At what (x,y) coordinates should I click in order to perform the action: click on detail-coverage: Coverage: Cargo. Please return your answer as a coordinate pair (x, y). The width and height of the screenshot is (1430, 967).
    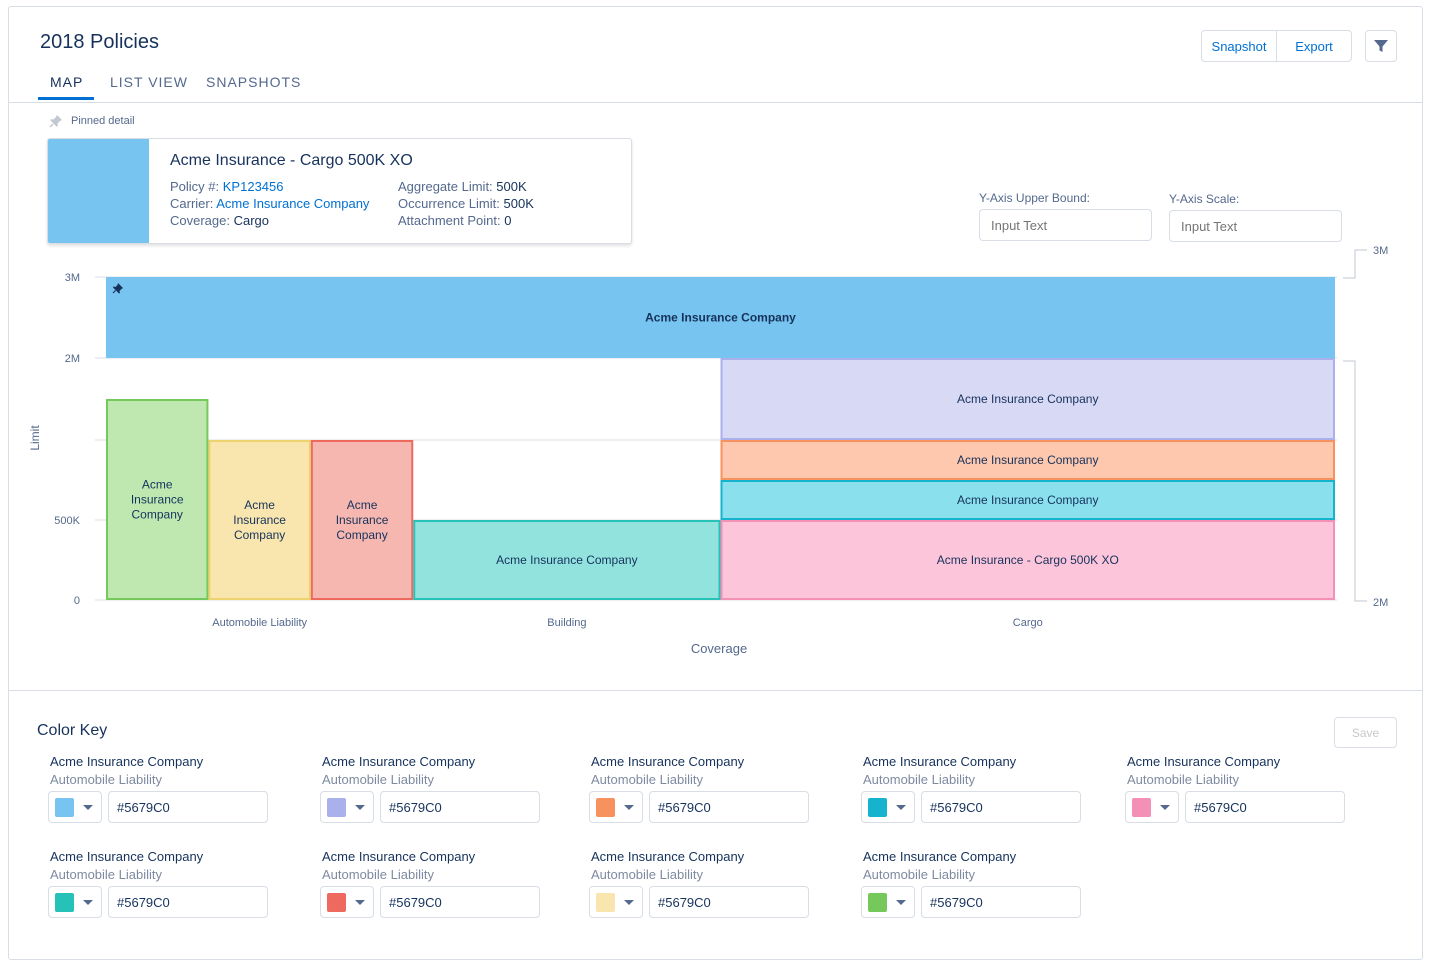
    Looking at the image, I should click on (219, 220).